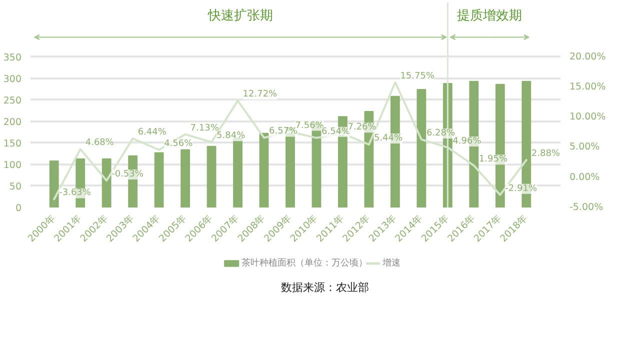 This screenshot has width=644, height=342. I want to click on data-label: 12.72%, so click(260, 95).